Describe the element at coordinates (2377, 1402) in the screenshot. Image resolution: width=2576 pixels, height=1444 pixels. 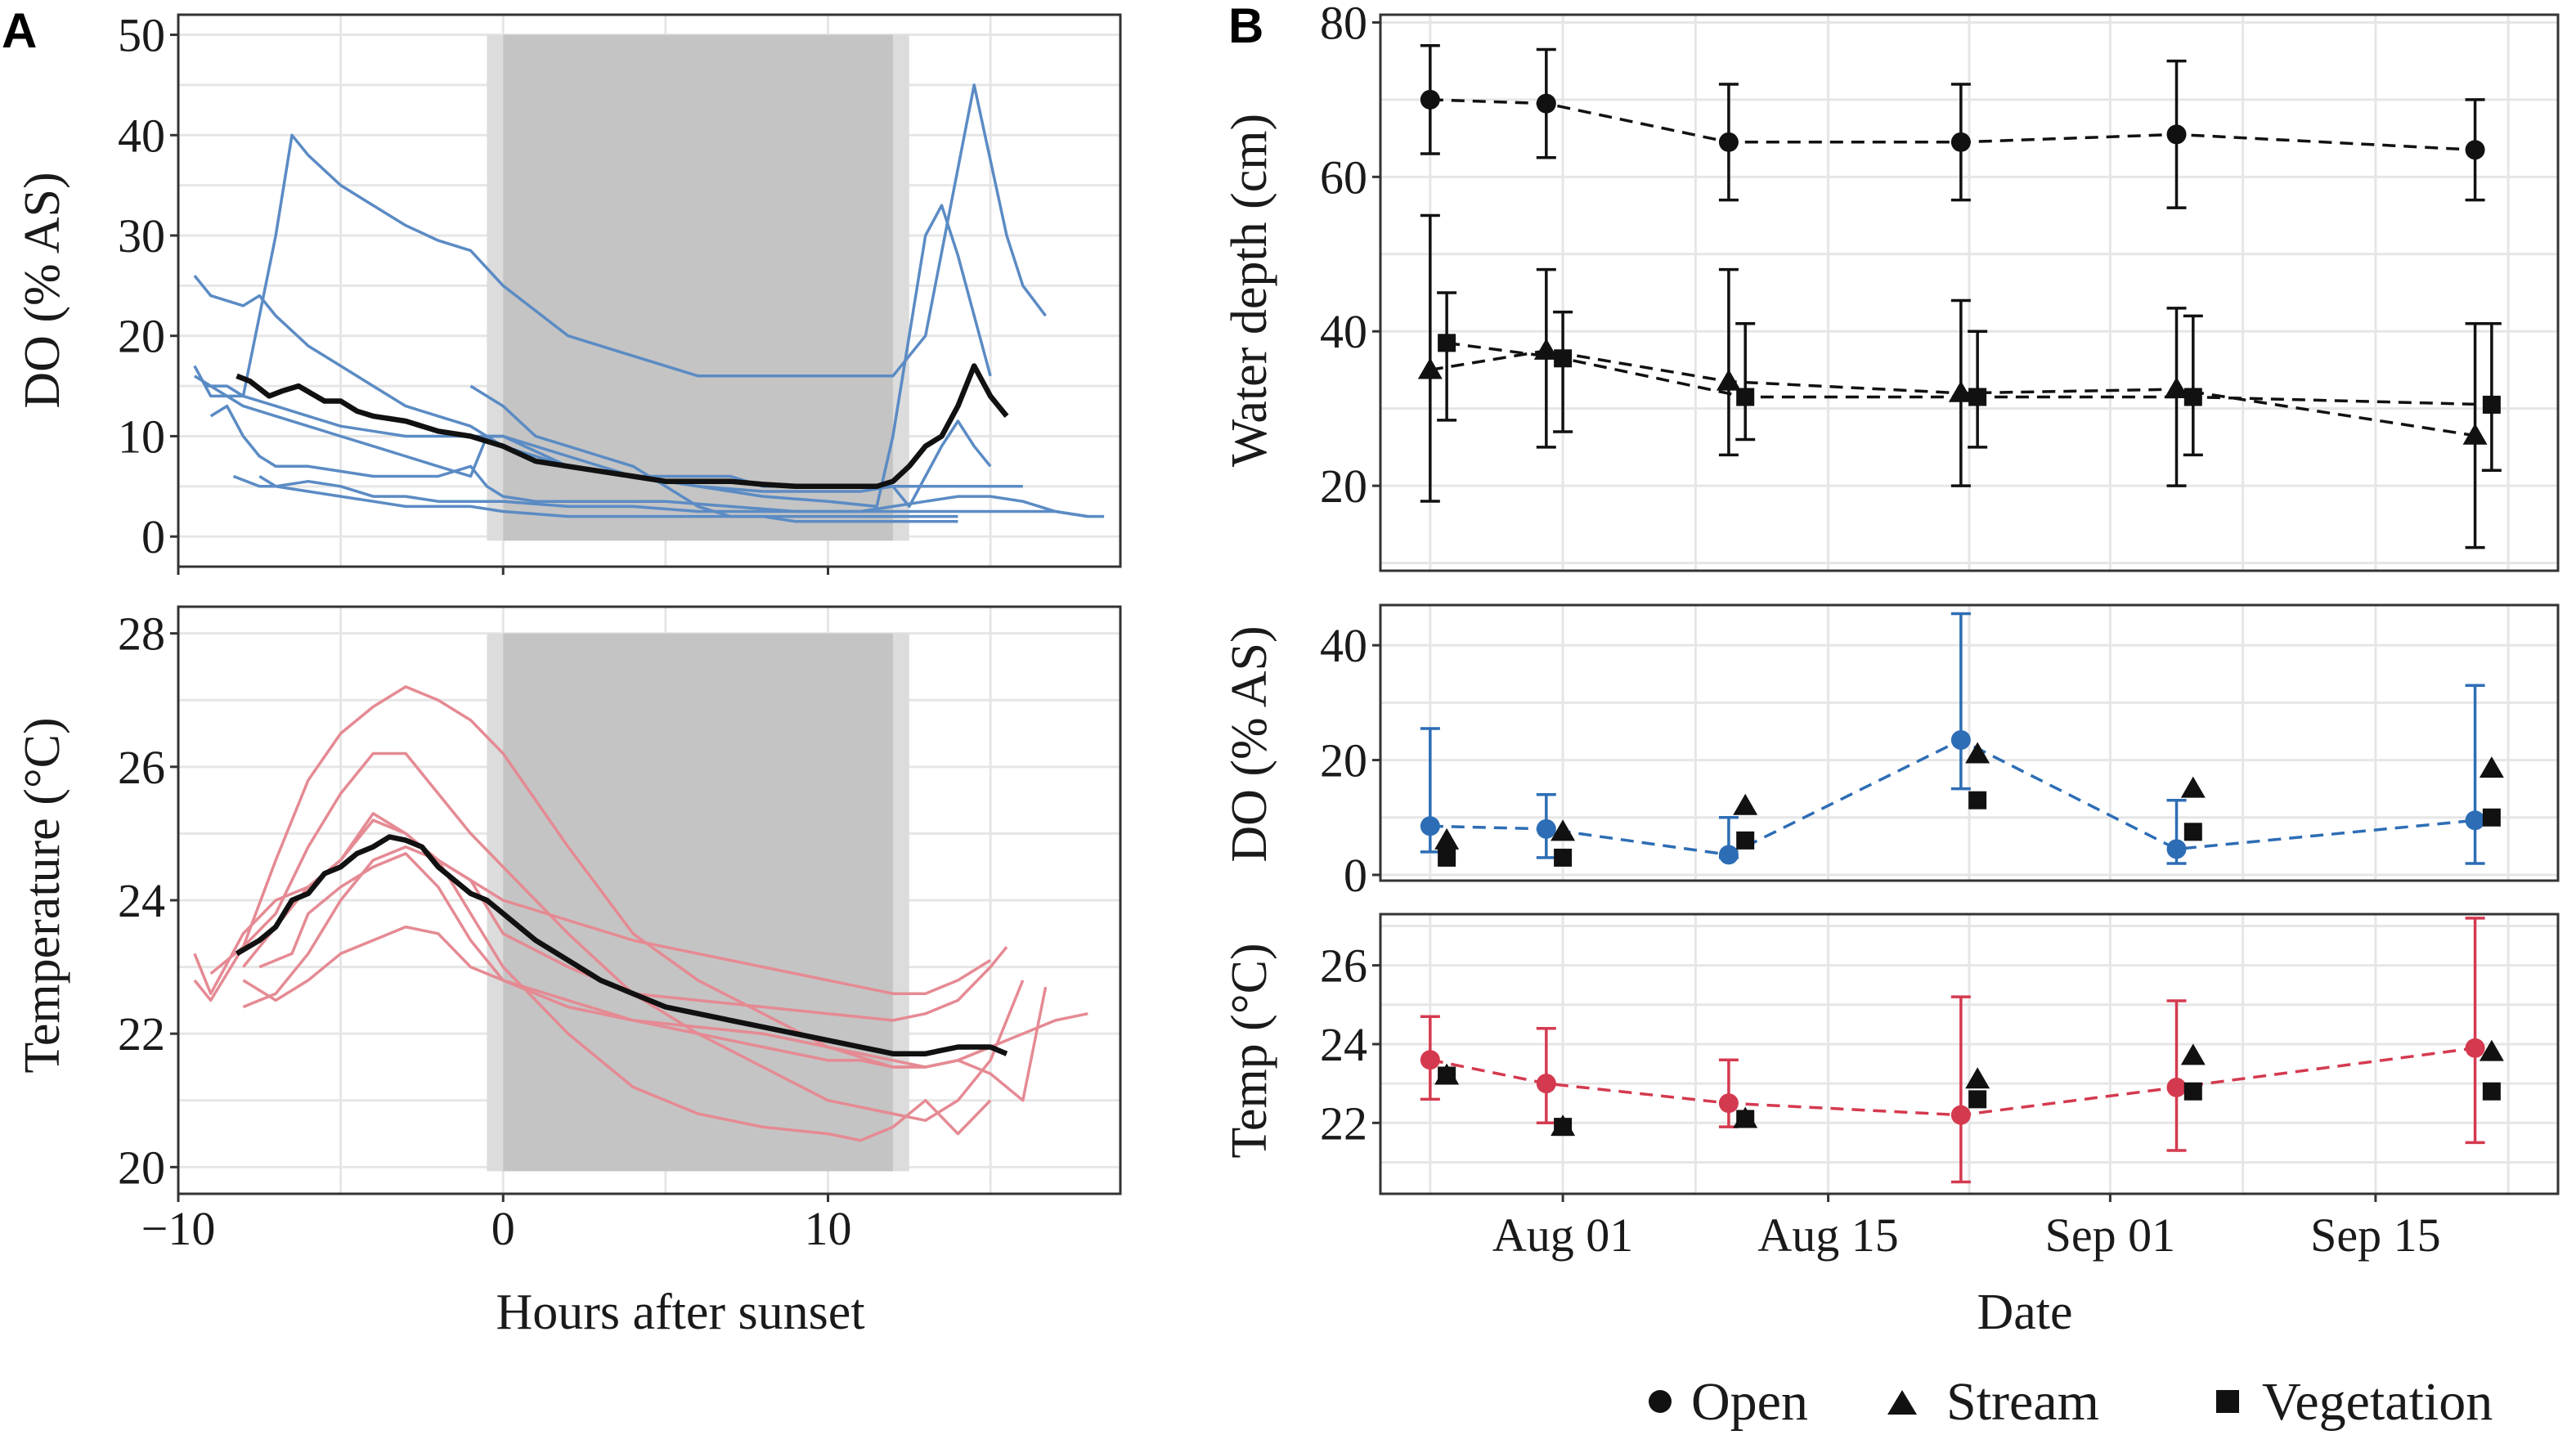
I see `legend-vegetation-label: Vegetation` at that location.